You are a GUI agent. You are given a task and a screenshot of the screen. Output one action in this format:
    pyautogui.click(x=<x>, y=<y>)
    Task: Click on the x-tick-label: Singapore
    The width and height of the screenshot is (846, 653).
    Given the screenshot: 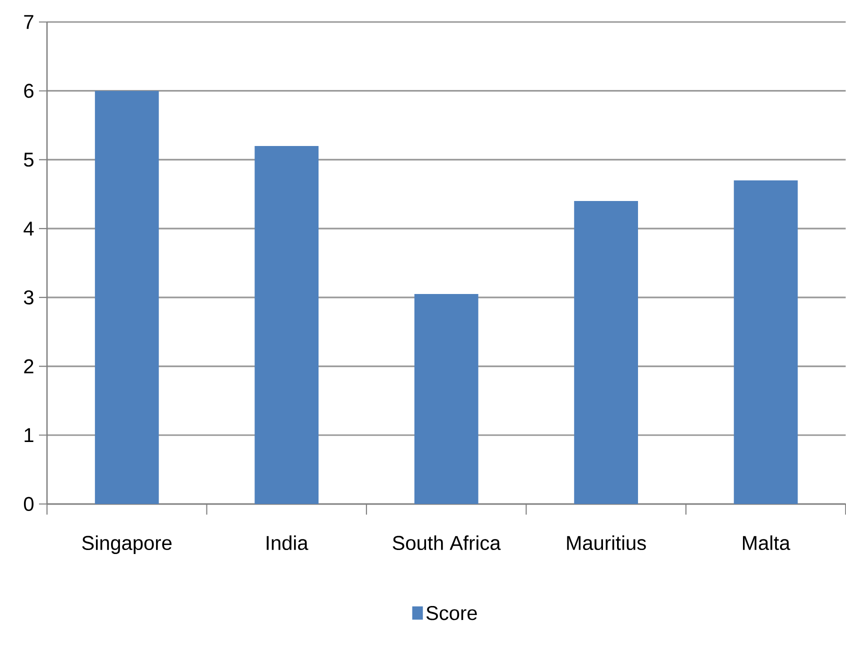 What is the action you would take?
    pyautogui.click(x=127, y=544)
    